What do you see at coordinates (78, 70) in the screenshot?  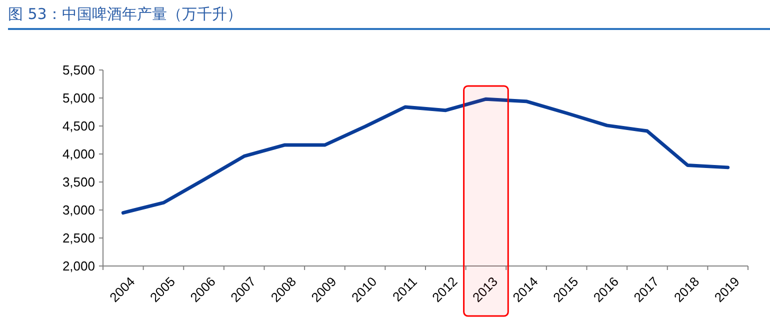 I see `y-tick-label: 5,500` at bounding box center [78, 70].